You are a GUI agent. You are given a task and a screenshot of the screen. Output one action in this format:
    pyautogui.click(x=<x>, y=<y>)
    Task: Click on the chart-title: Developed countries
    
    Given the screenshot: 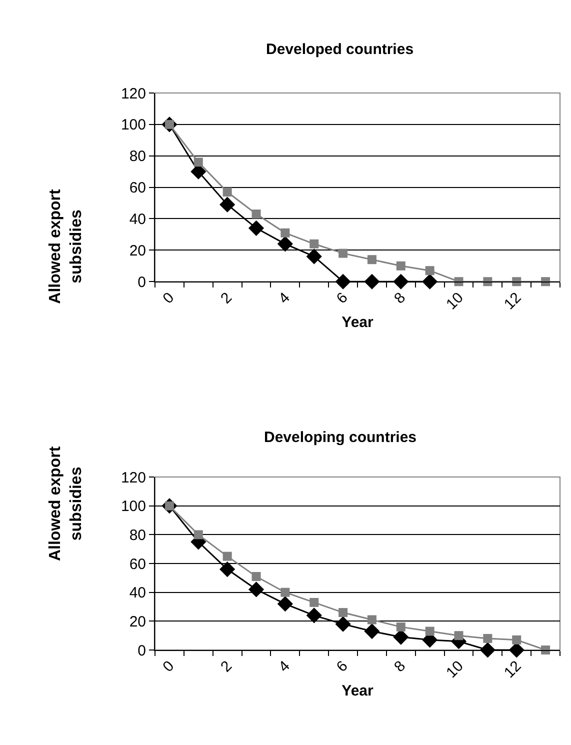 What is the action you would take?
    pyautogui.click(x=340, y=49)
    